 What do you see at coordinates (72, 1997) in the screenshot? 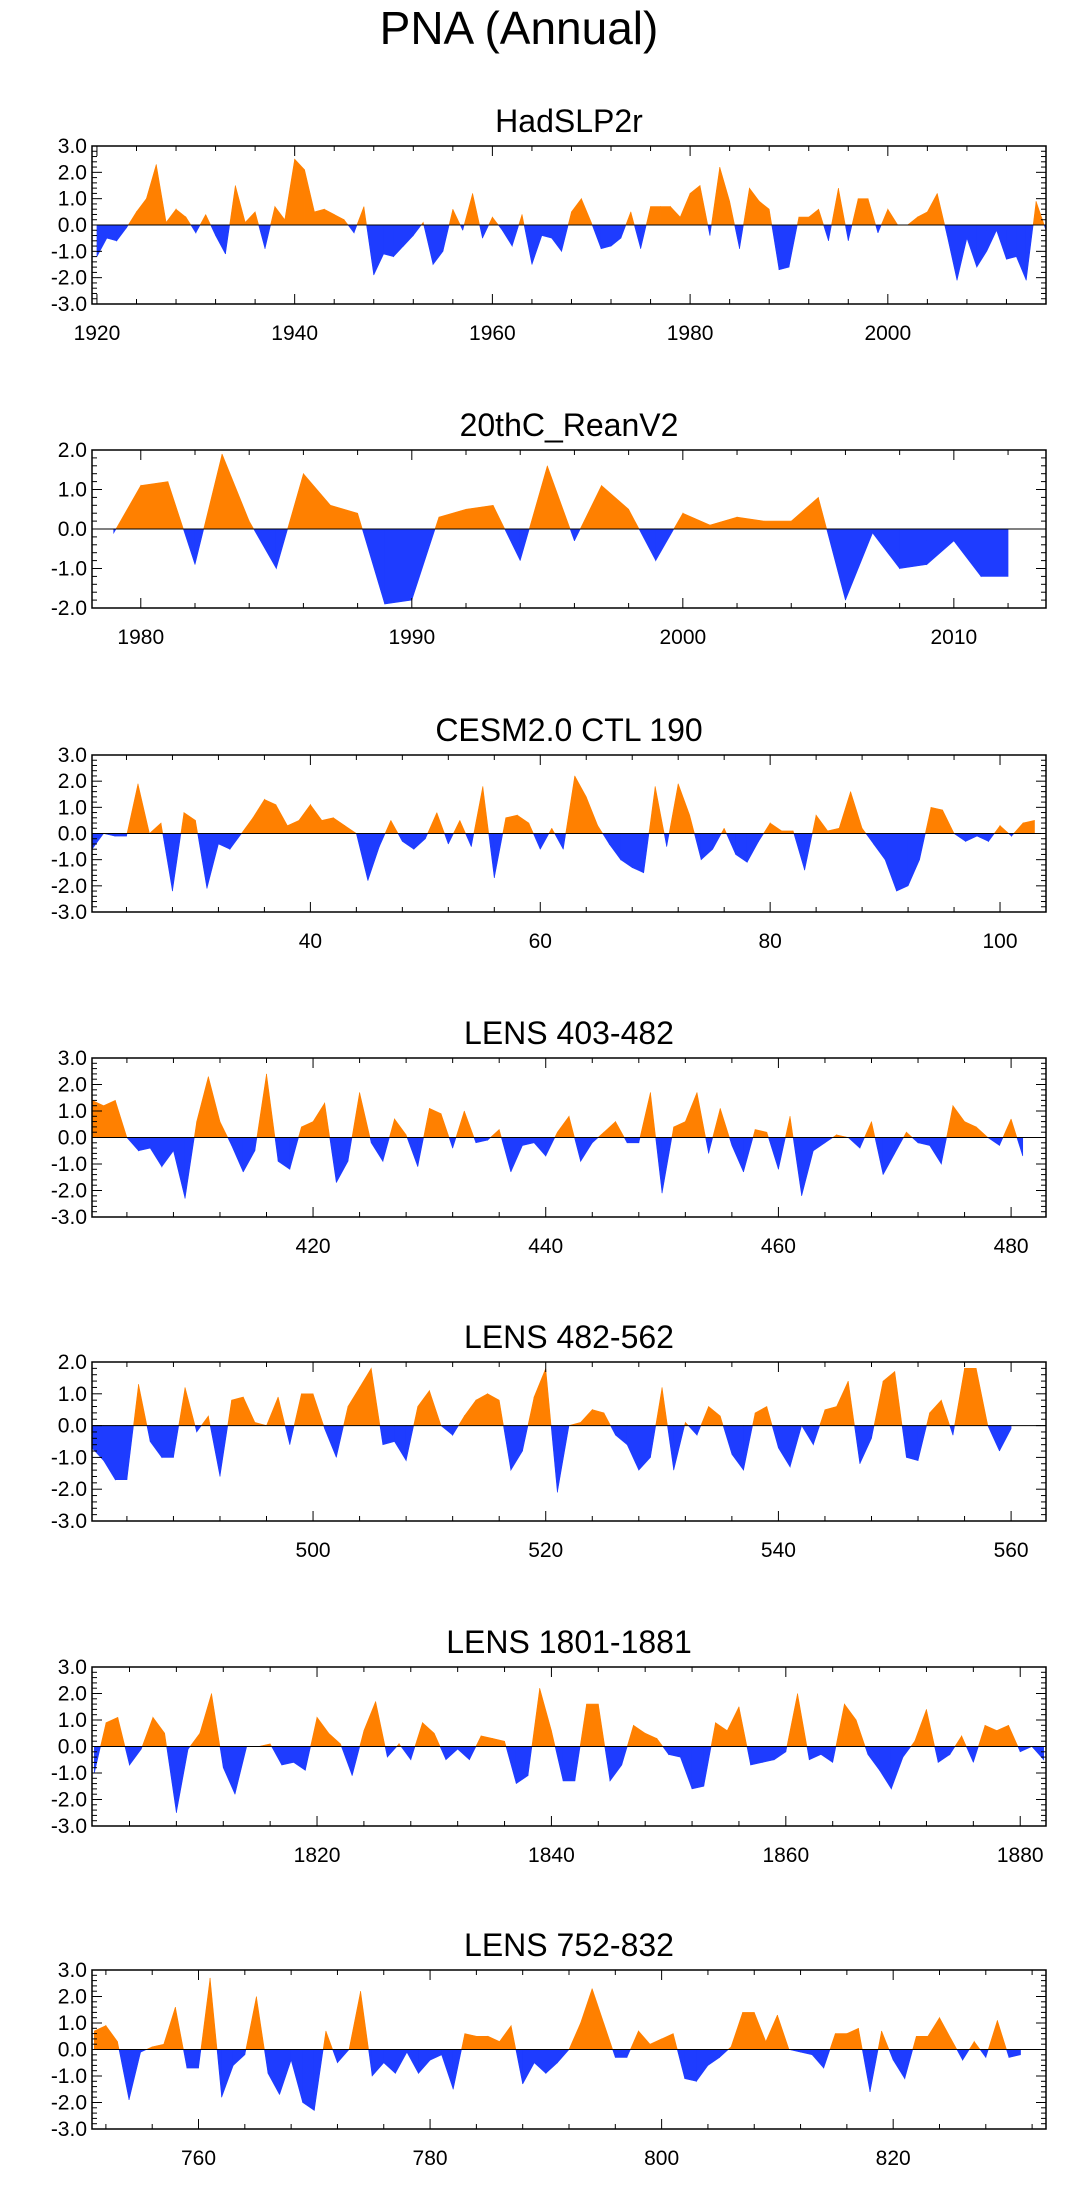
I see `y-tick-label: 2.0` at bounding box center [72, 1997].